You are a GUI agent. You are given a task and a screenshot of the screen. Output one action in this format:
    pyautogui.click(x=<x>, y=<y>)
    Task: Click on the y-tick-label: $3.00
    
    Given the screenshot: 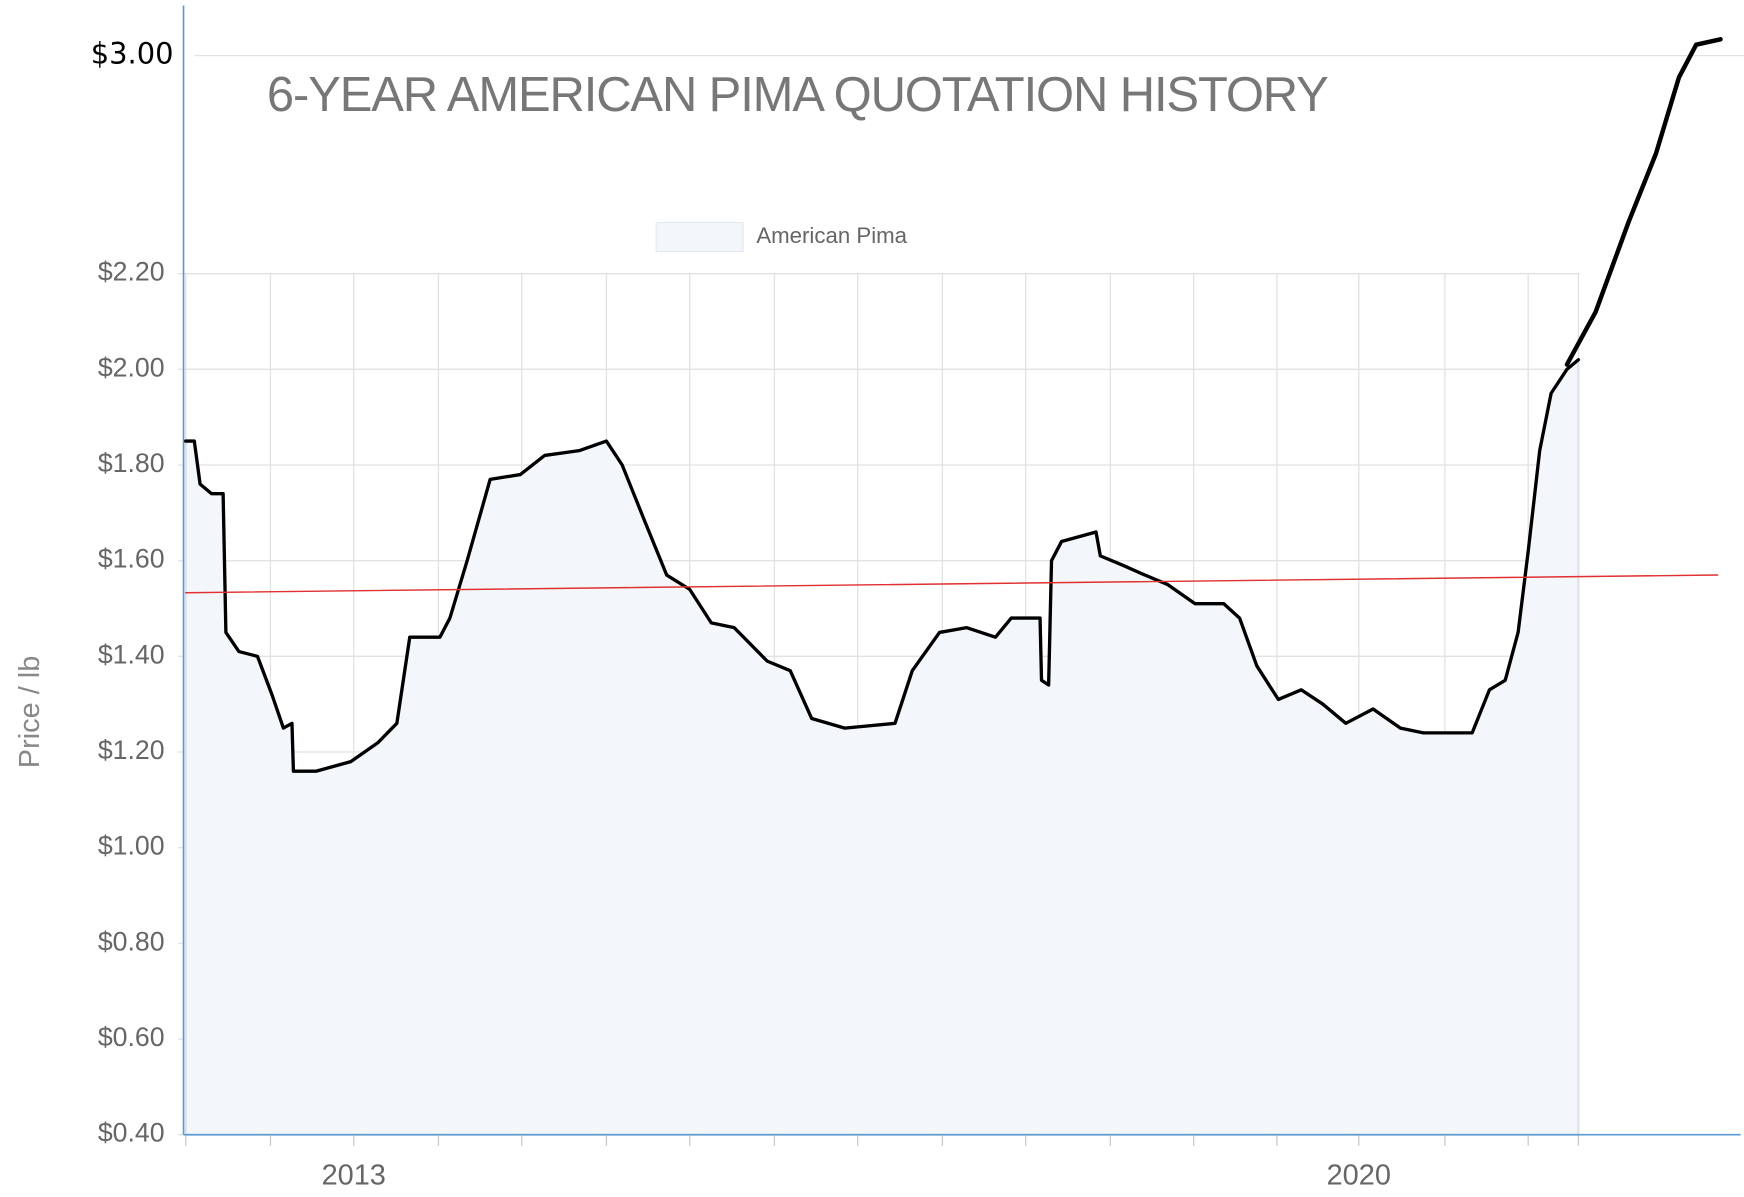 What is the action you would take?
    pyautogui.click(x=132, y=54)
    